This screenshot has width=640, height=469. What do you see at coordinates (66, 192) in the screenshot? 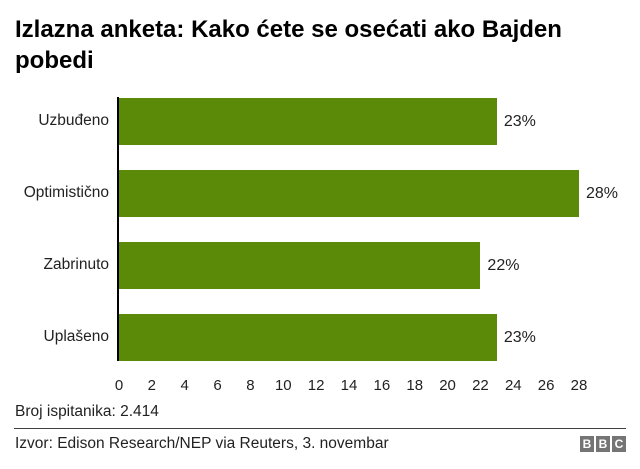
I see `category-label: Optimistično` at bounding box center [66, 192].